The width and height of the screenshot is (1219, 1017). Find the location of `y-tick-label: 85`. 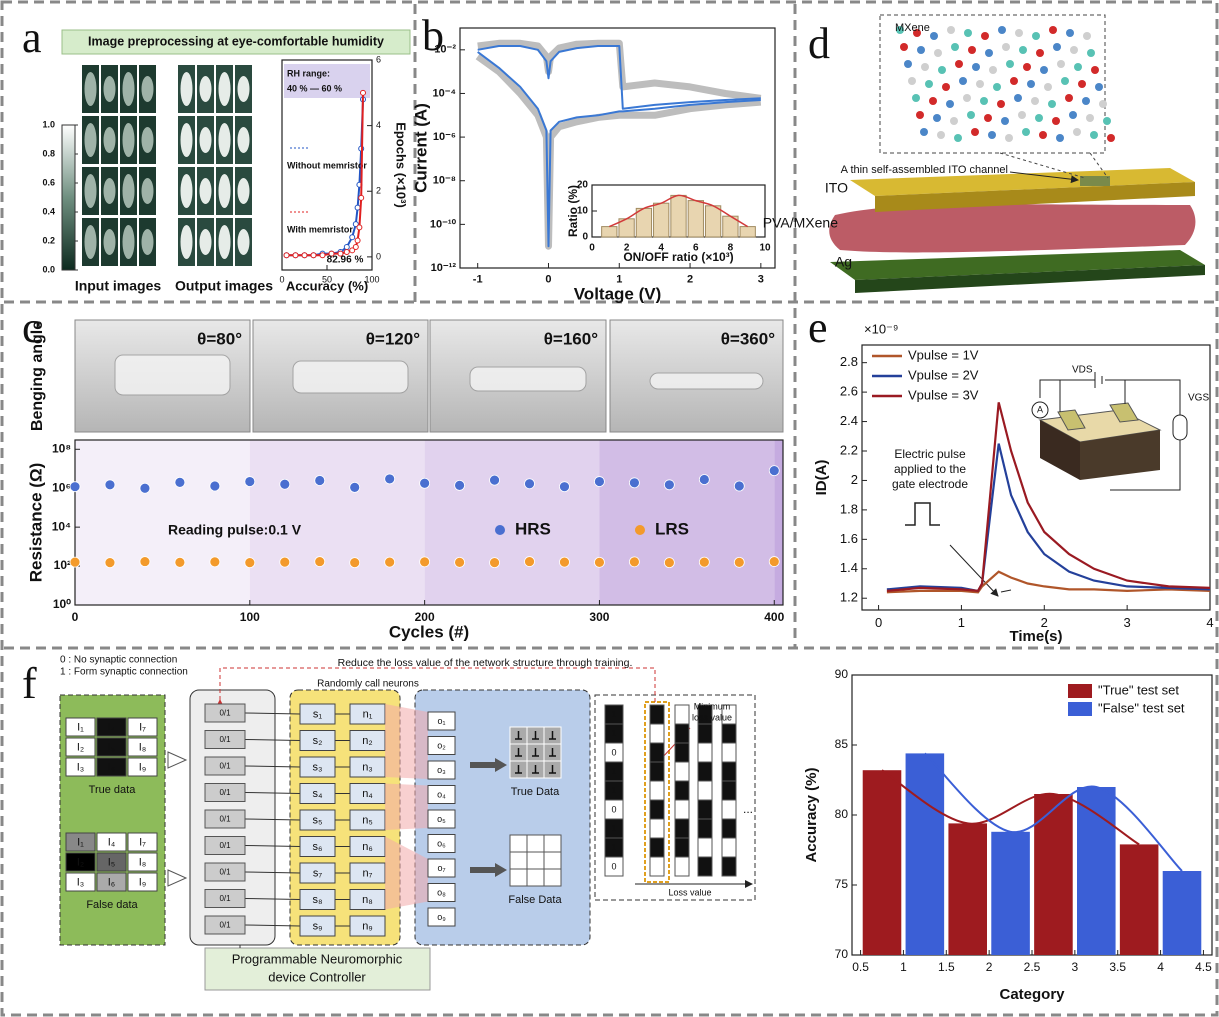

y-tick-label: 85 is located at coordinates (842, 744).